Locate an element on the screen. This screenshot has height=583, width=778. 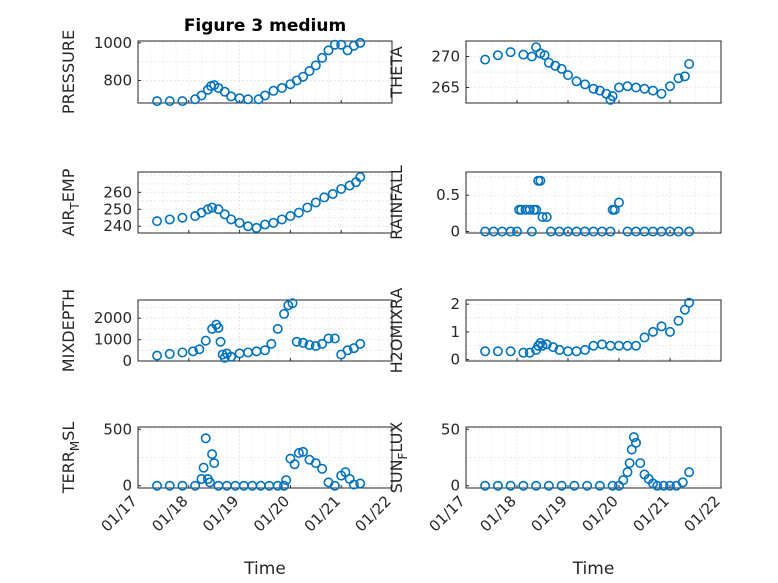
y-tick-label: 0 is located at coordinates (455, 232).